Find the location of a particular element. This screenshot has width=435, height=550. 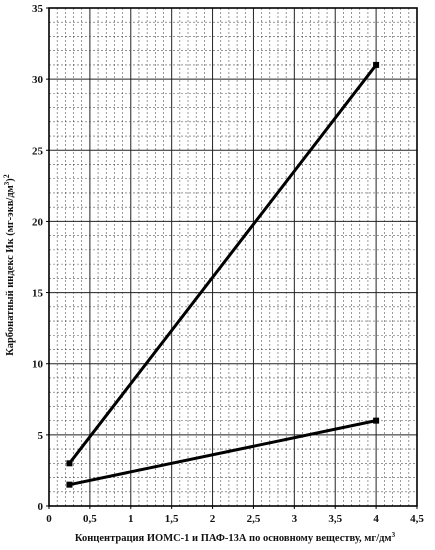

y-axis-title: Карбонатный индекс Ик (мг-экв/дм3)2 is located at coordinates (9, 265).